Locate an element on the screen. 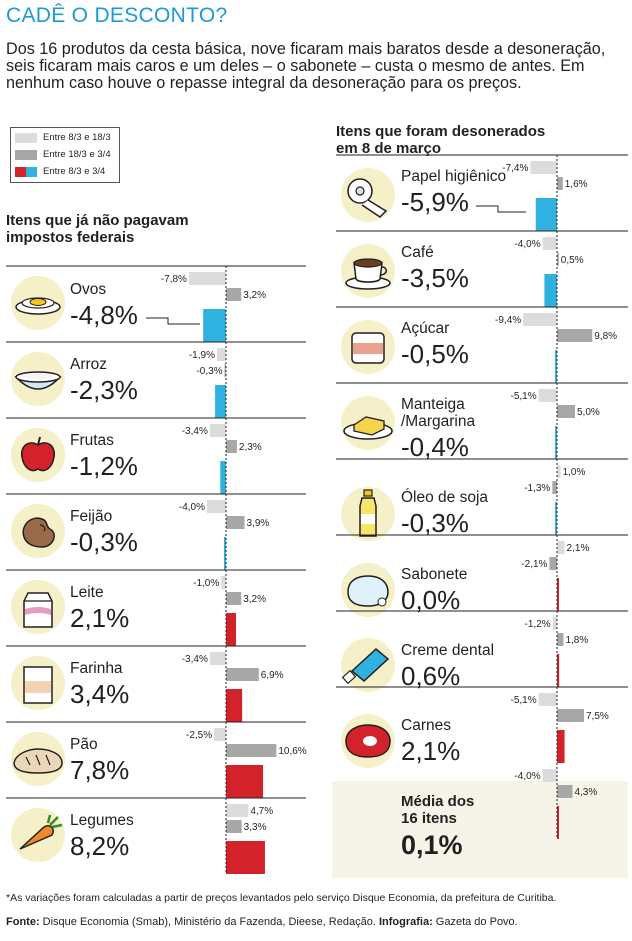 This screenshot has width=632, height=941. bar-label-period-2-p-o: 10,6% is located at coordinates (292, 751).